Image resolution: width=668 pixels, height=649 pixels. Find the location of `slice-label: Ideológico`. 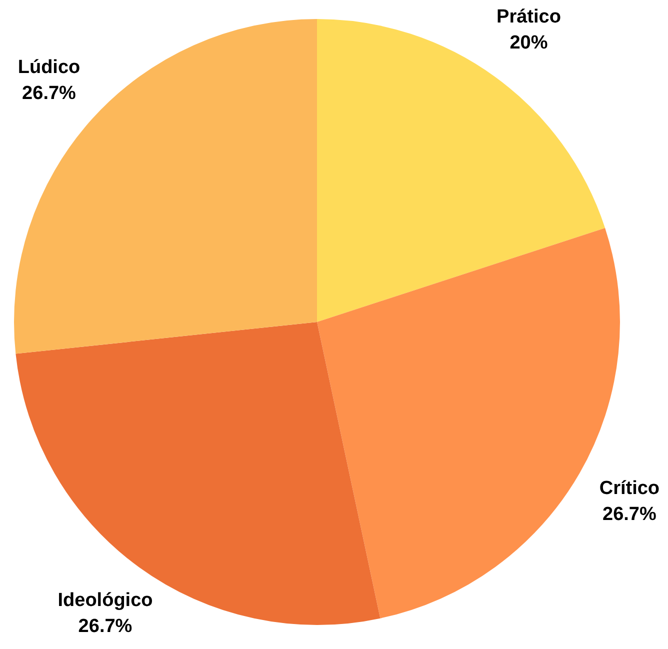

slice-label: Ideológico is located at coordinates (105, 601).